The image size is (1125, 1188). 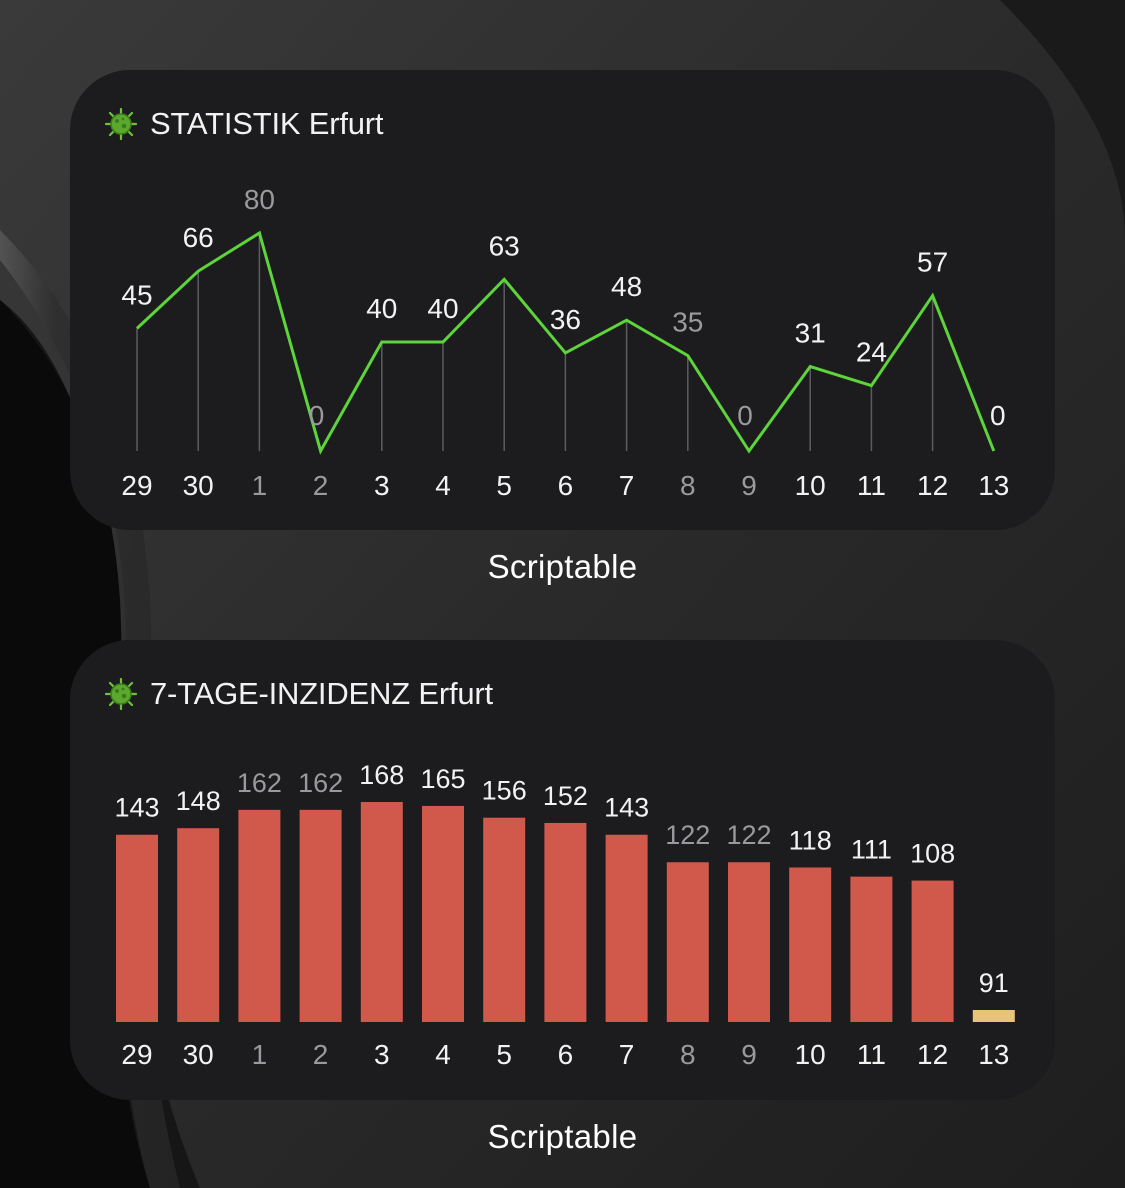 I want to click on widget-title: 7-TAGE-INZIDENZ Erfurt, so click(x=298, y=694).